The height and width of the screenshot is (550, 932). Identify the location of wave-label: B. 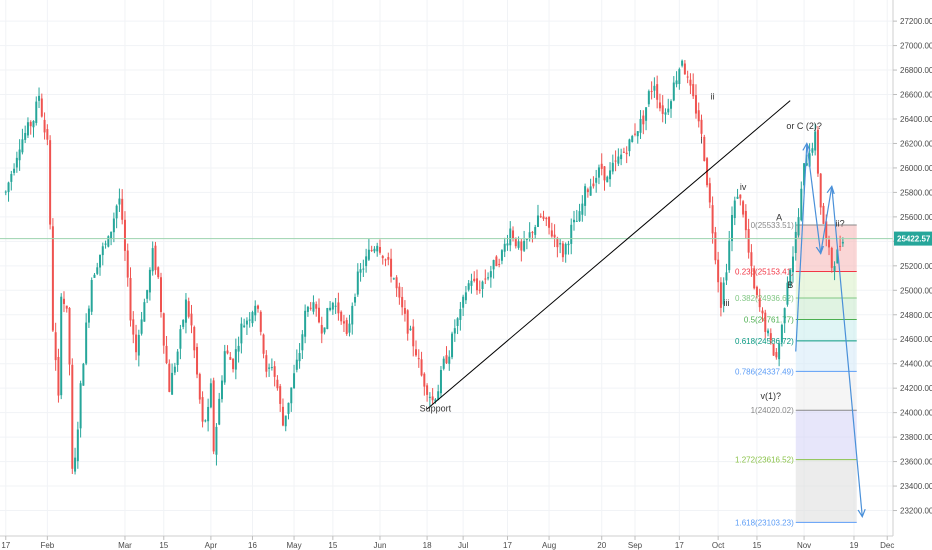
(790, 285).